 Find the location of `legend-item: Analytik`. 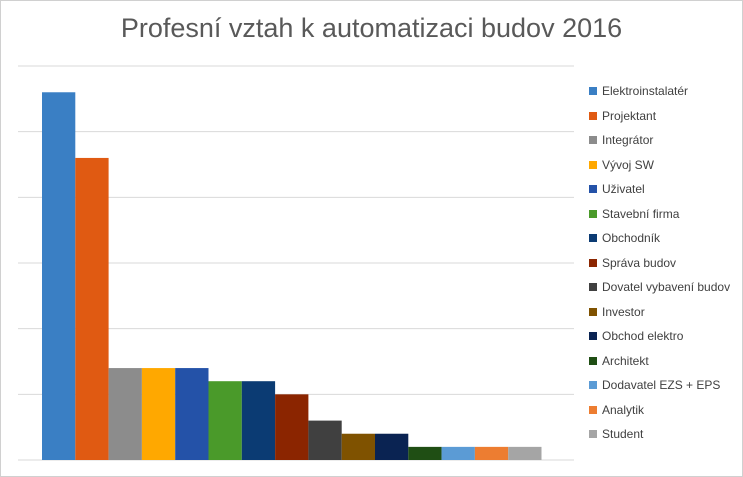

legend-item: Analytik is located at coordinates (616, 410).